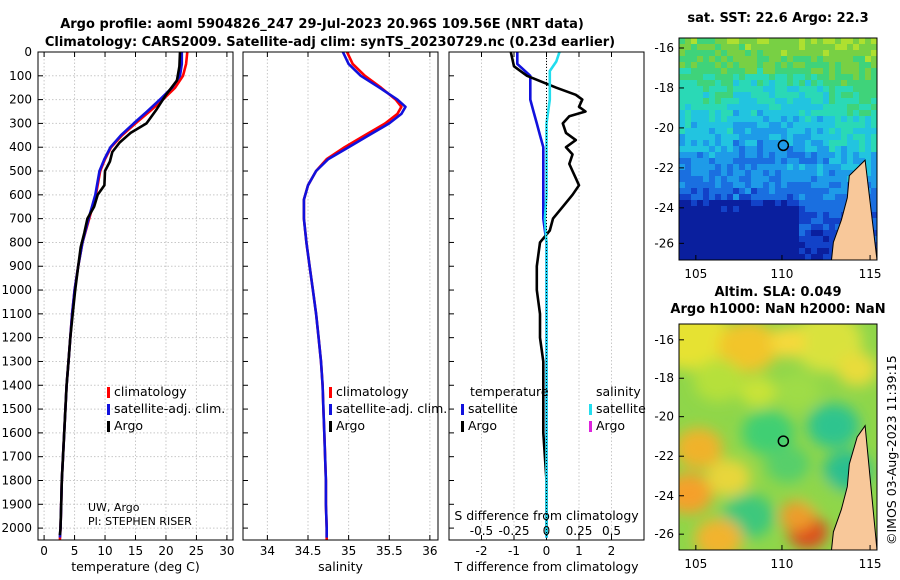 The width and height of the screenshot is (900, 580). Describe the element at coordinates (777, 18) in the screenshot. I see `sst-map-title: sat. SST: 22.6 Argo: 22.3` at that location.